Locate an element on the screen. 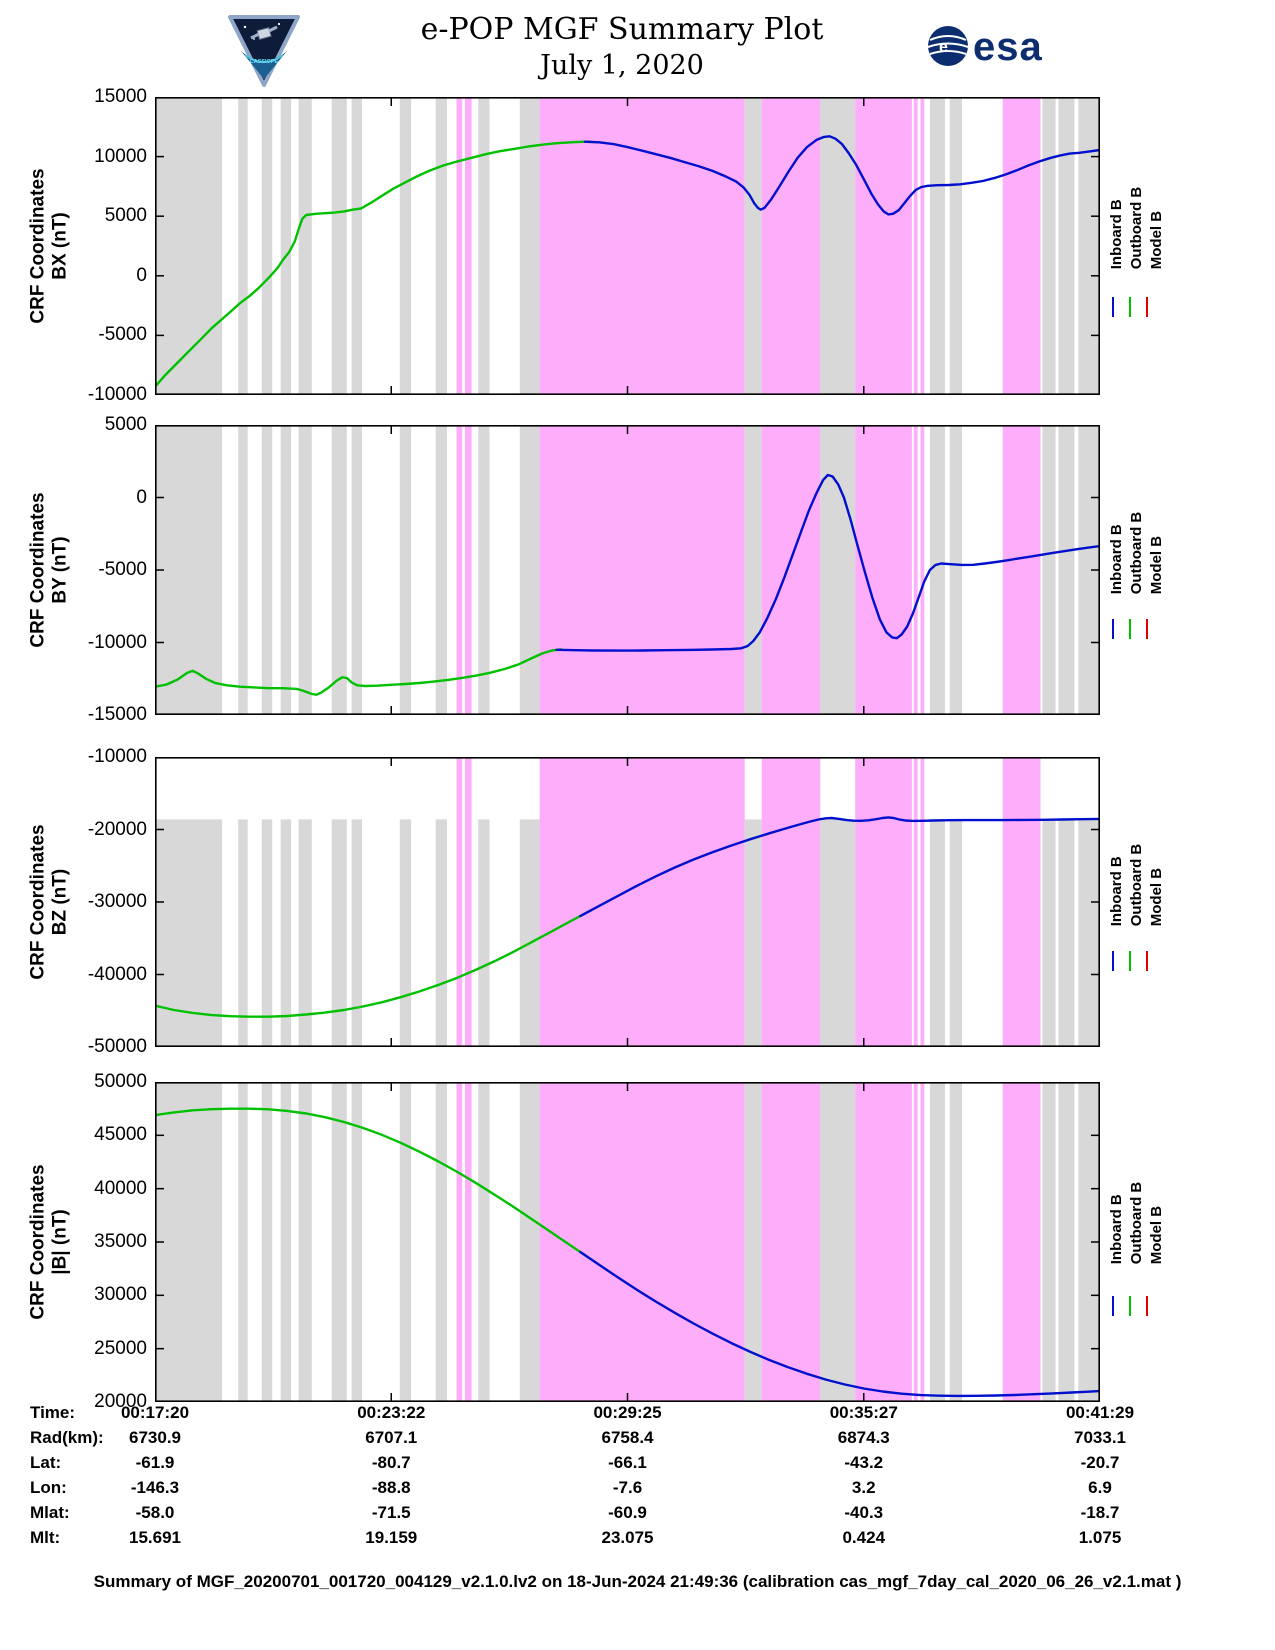 This screenshot has height=1650, width=1275. table-cell: -60.9 is located at coordinates (627, 1512).